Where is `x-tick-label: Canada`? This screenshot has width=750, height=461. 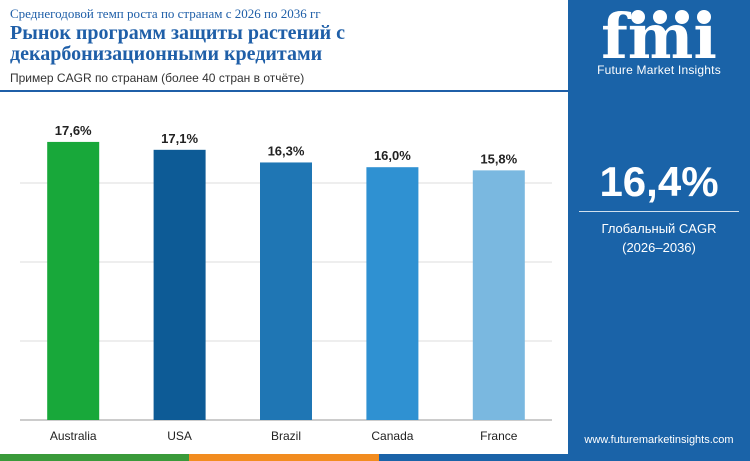 x-tick-label: Canada is located at coordinates (392, 436).